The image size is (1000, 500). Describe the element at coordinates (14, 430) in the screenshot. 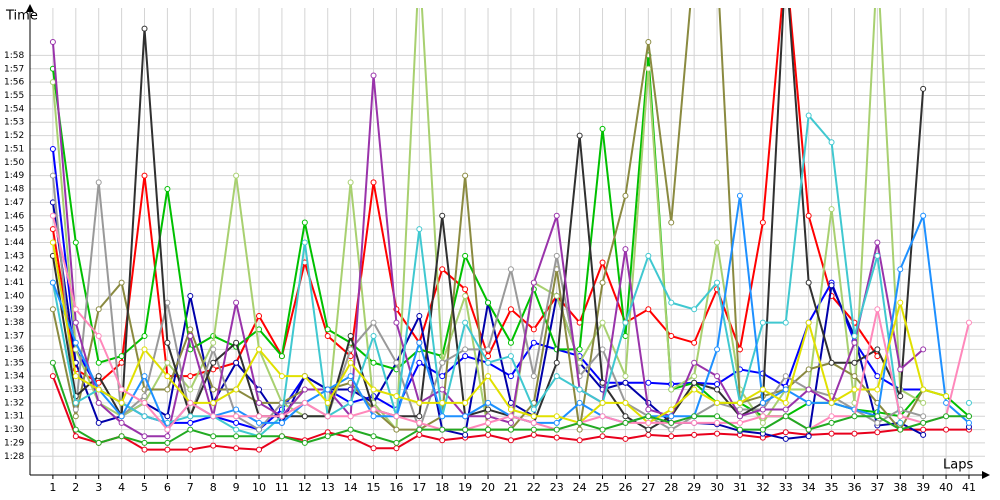

I see `y-tick-label: 1:30` at that location.